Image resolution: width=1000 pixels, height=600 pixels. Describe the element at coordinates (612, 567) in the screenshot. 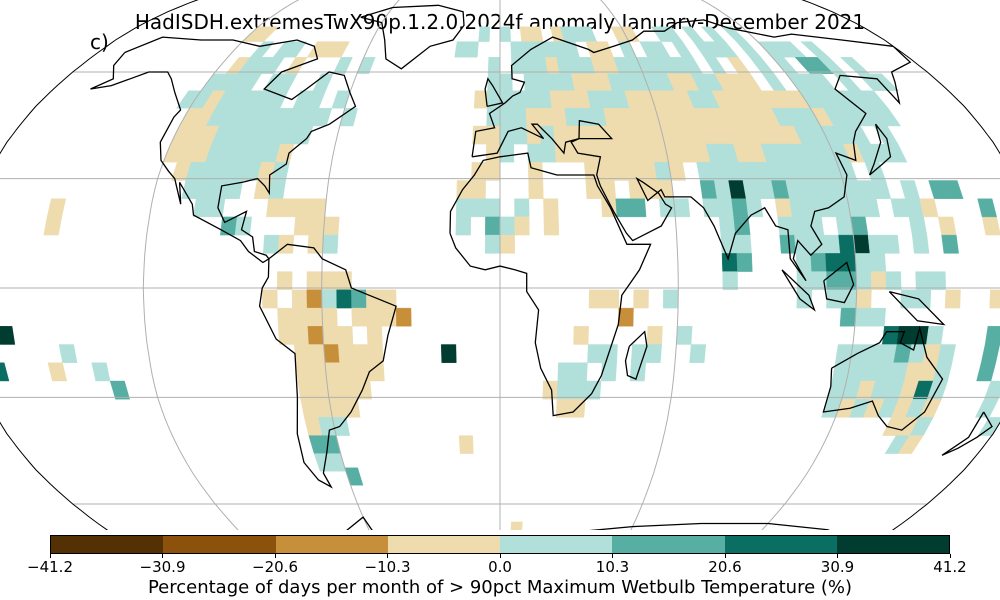

I see `colorbar-tick-label: 10.3` at that location.